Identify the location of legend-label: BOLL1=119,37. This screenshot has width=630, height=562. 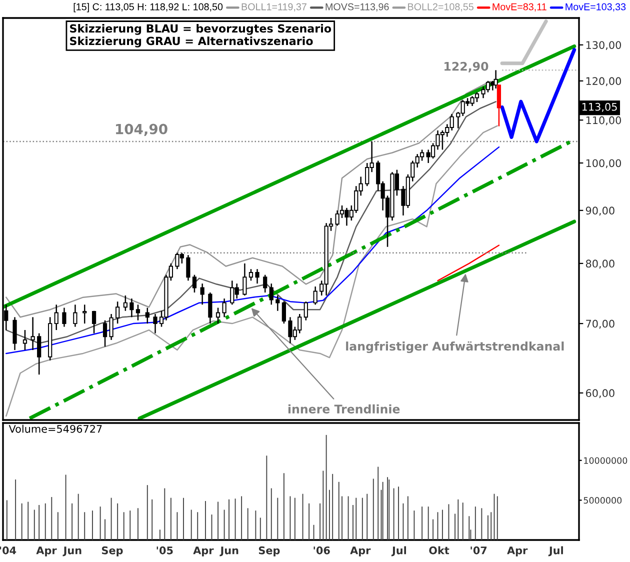
(274, 7).